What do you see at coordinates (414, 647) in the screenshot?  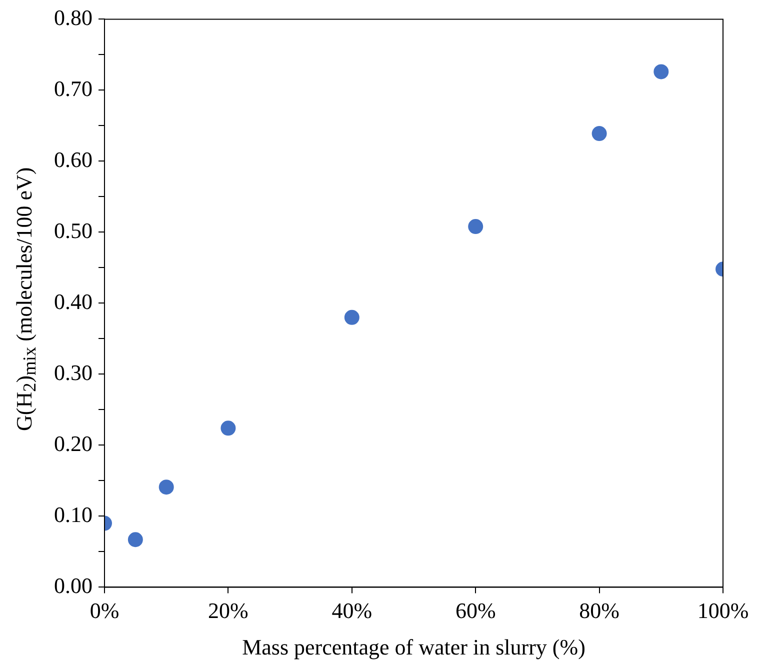 I see `x-axis-title: Mass percentage of water in slurry (%)` at bounding box center [414, 647].